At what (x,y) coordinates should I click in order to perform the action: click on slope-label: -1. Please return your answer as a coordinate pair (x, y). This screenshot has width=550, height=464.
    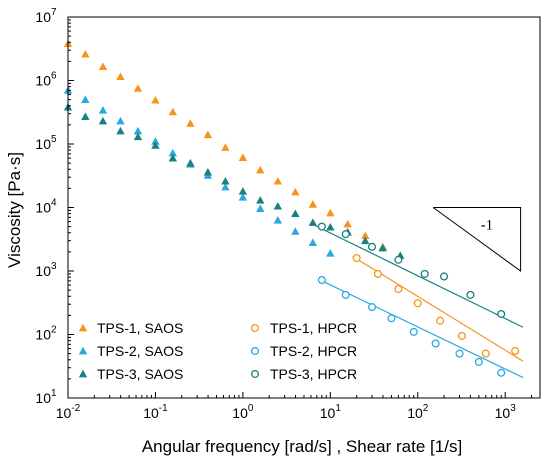
    Looking at the image, I should click on (487, 226).